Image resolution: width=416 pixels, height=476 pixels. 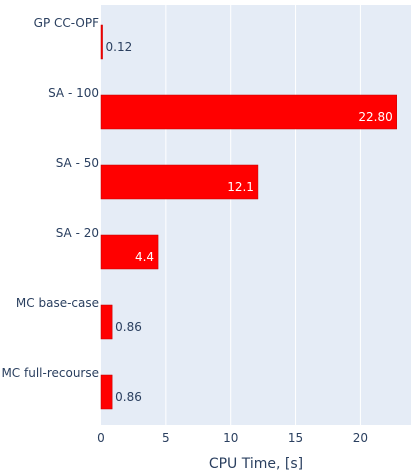 I want to click on y-tick-label: MC full-recourse, so click(x=50, y=373).